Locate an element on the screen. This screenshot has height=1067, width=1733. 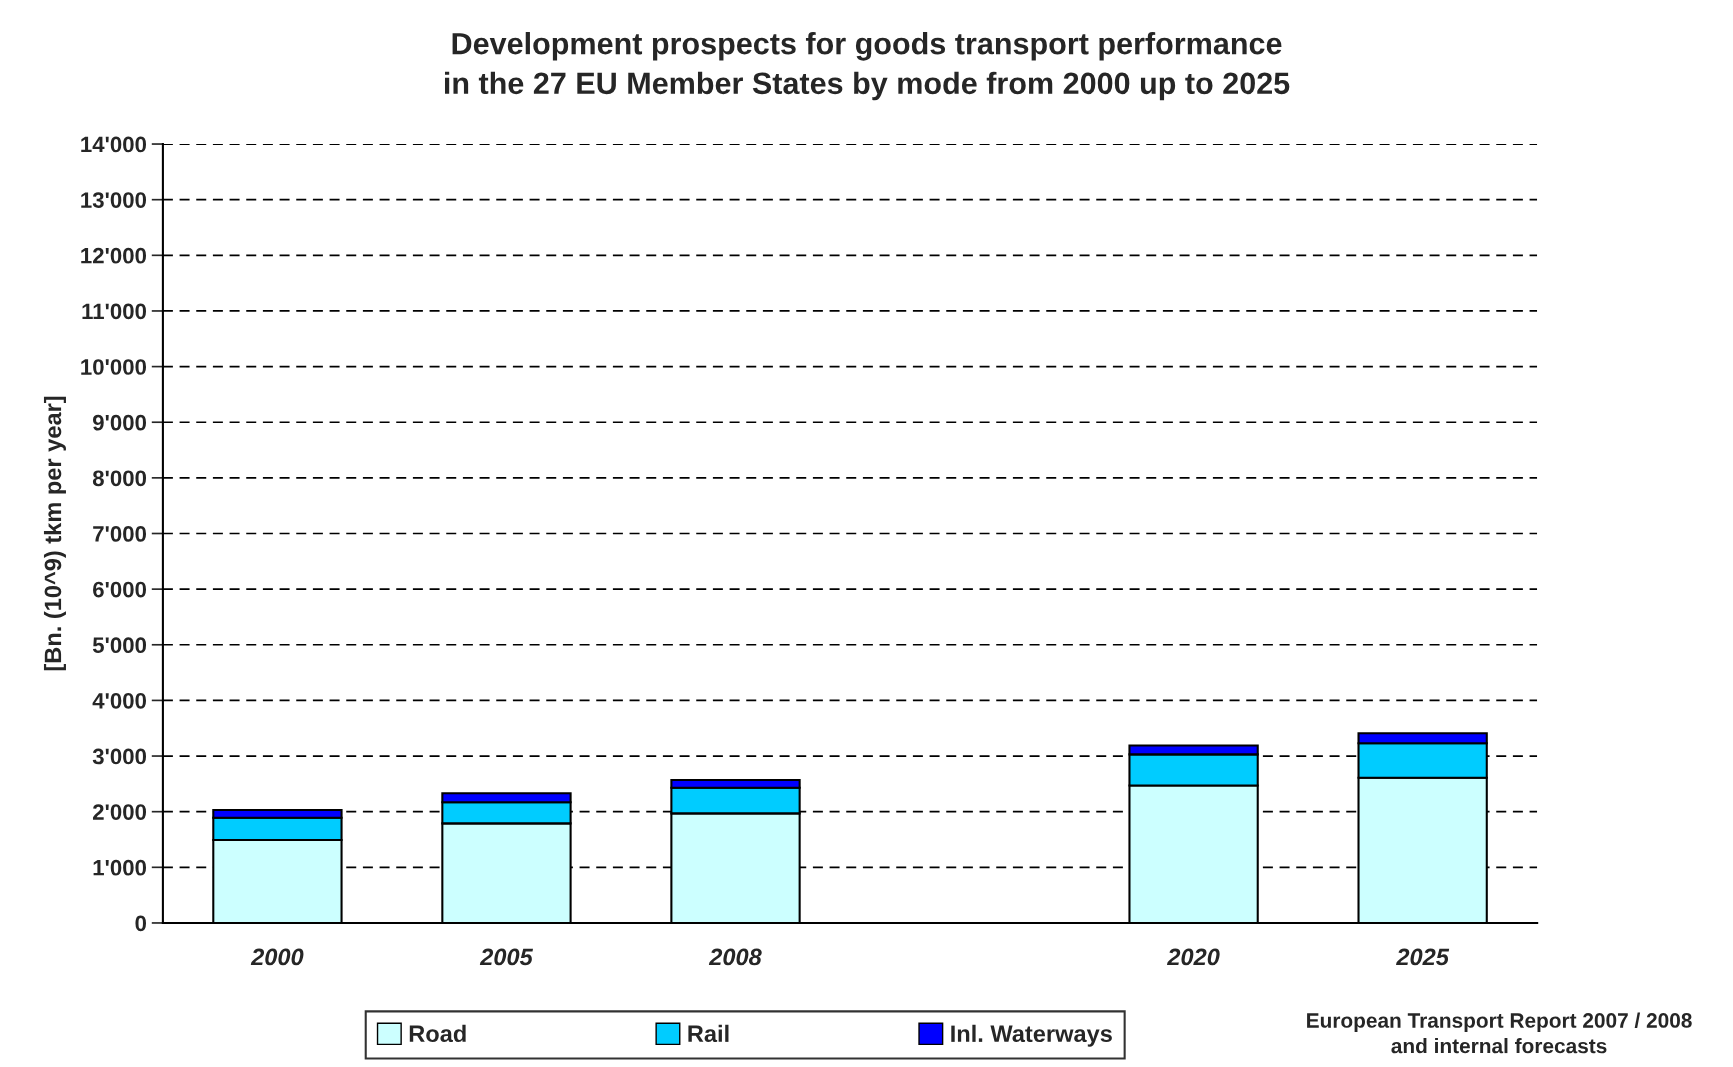
y-tick-label: 10'000 is located at coordinates (114, 367).